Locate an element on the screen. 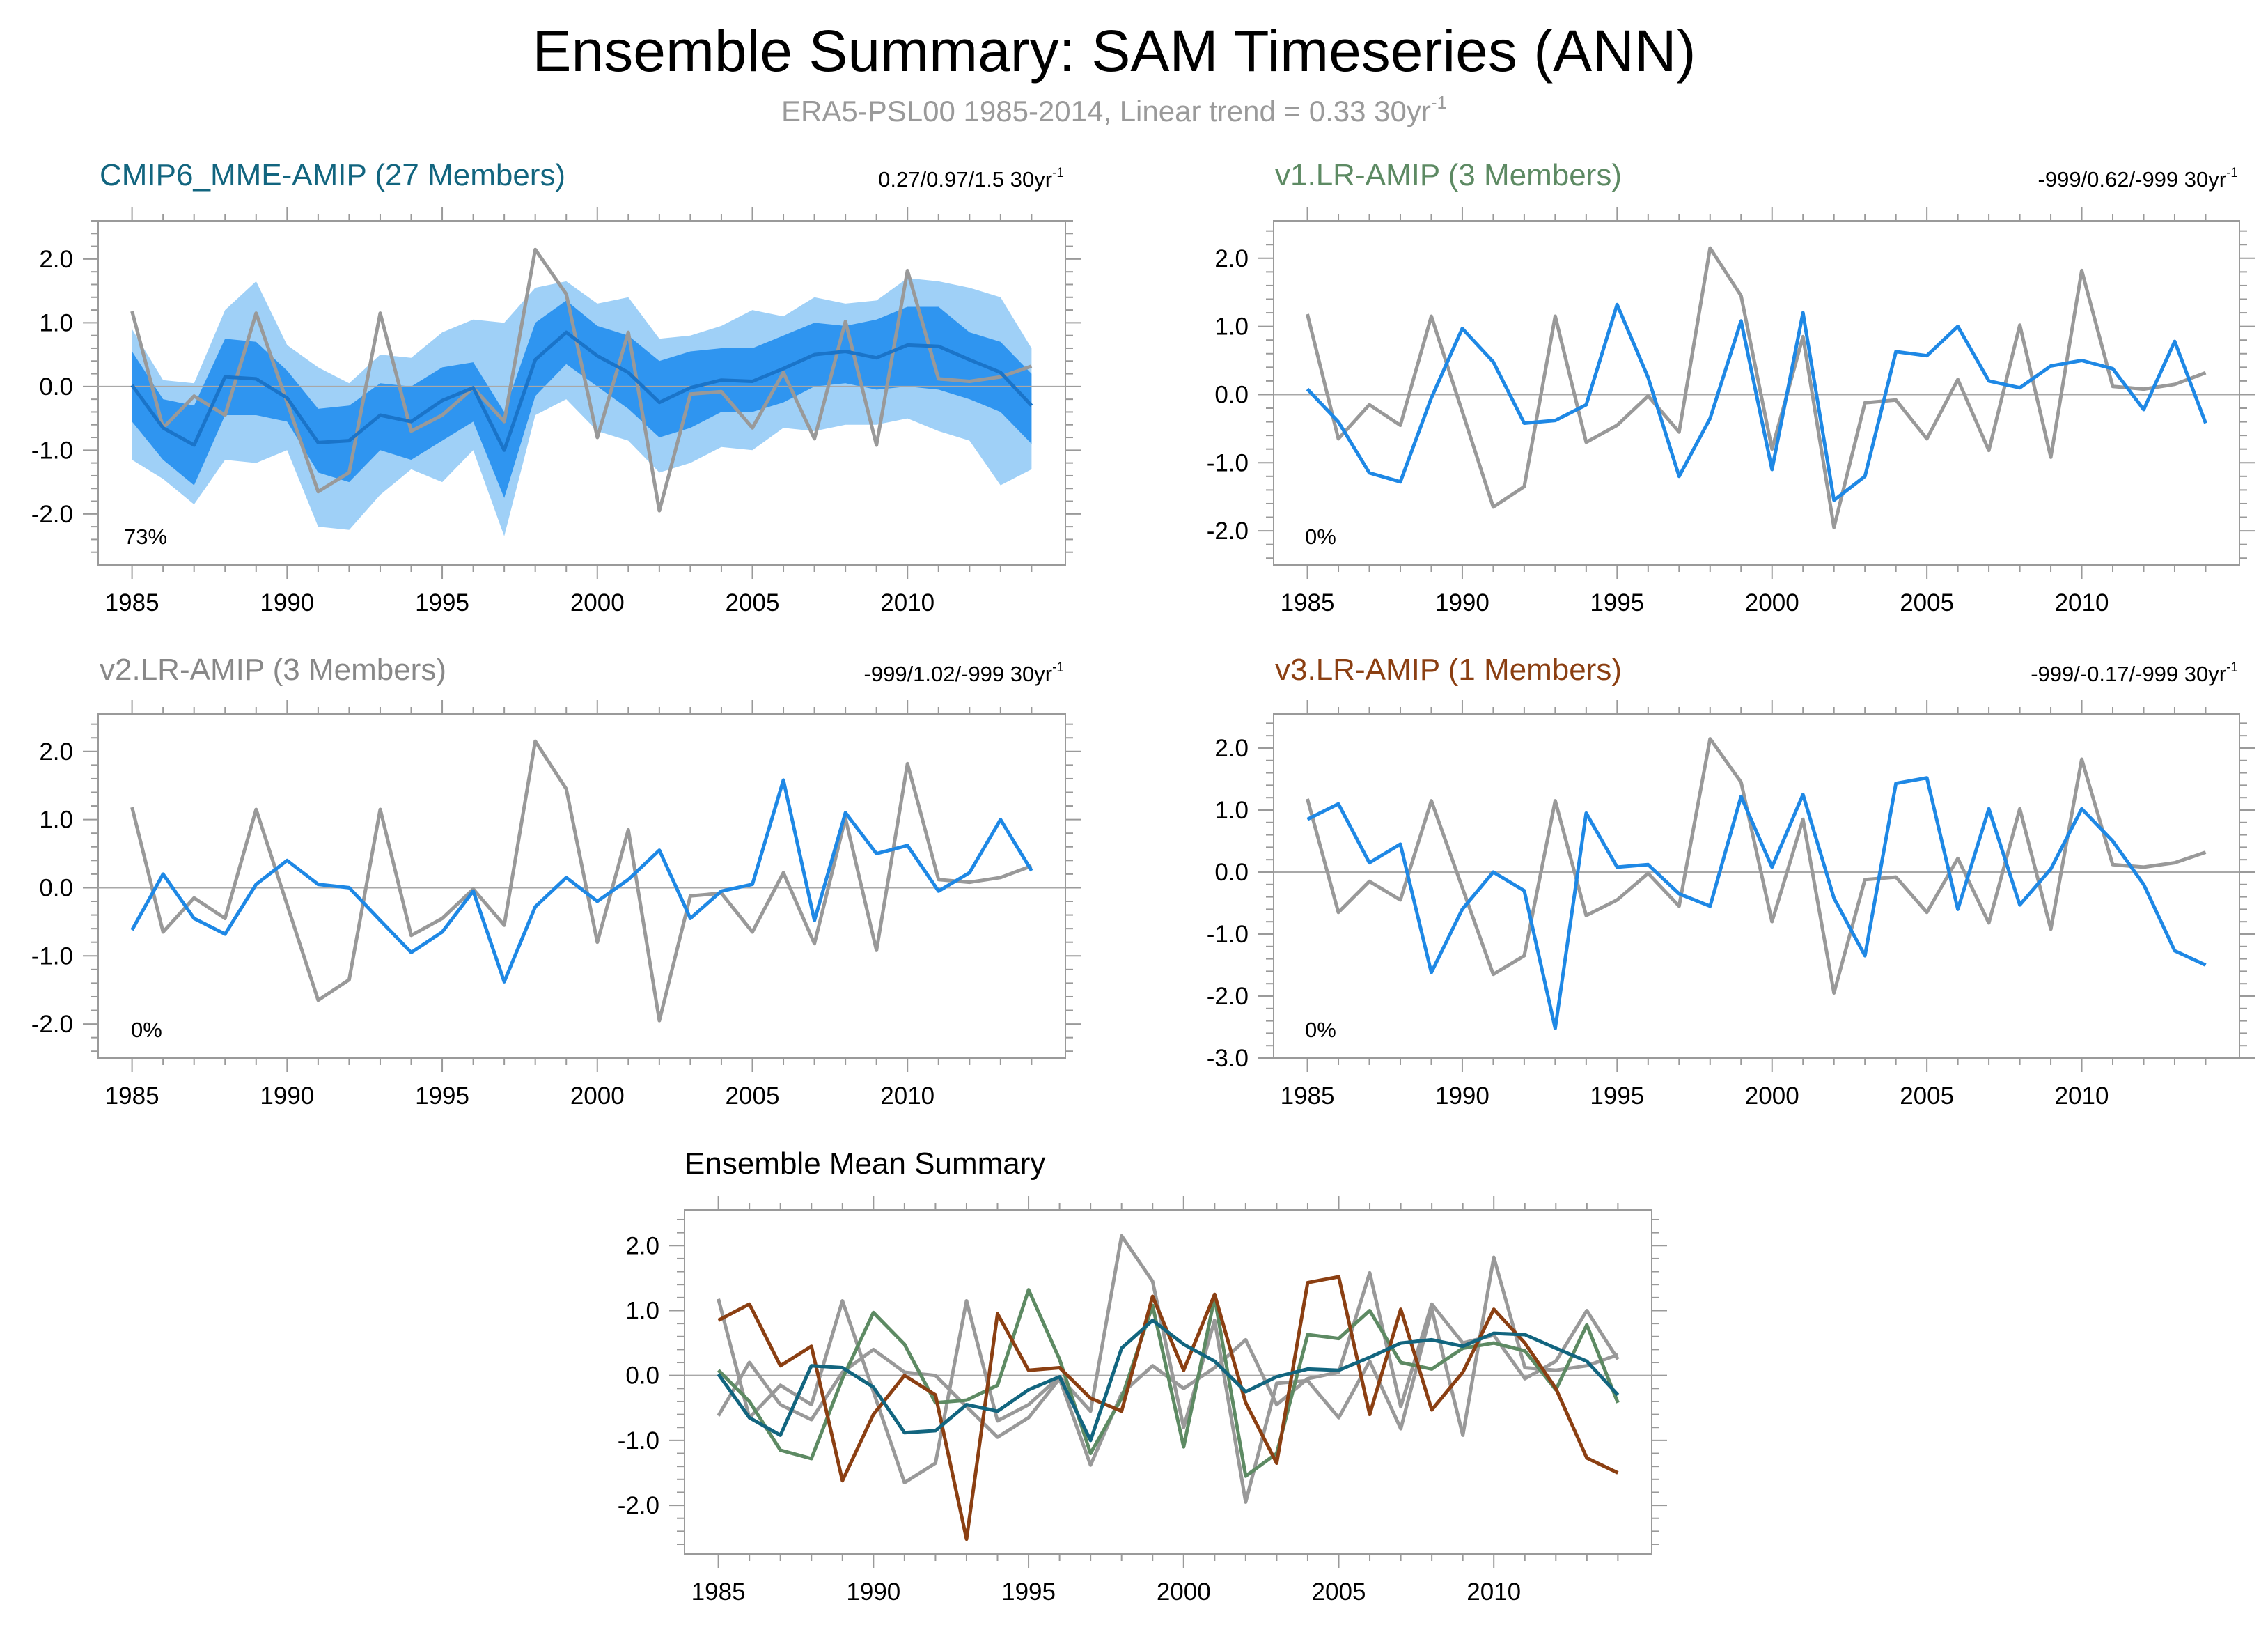  v1-panel-title: v1.LR-AMIP (3 Members) is located at coordinates (1448, 175).